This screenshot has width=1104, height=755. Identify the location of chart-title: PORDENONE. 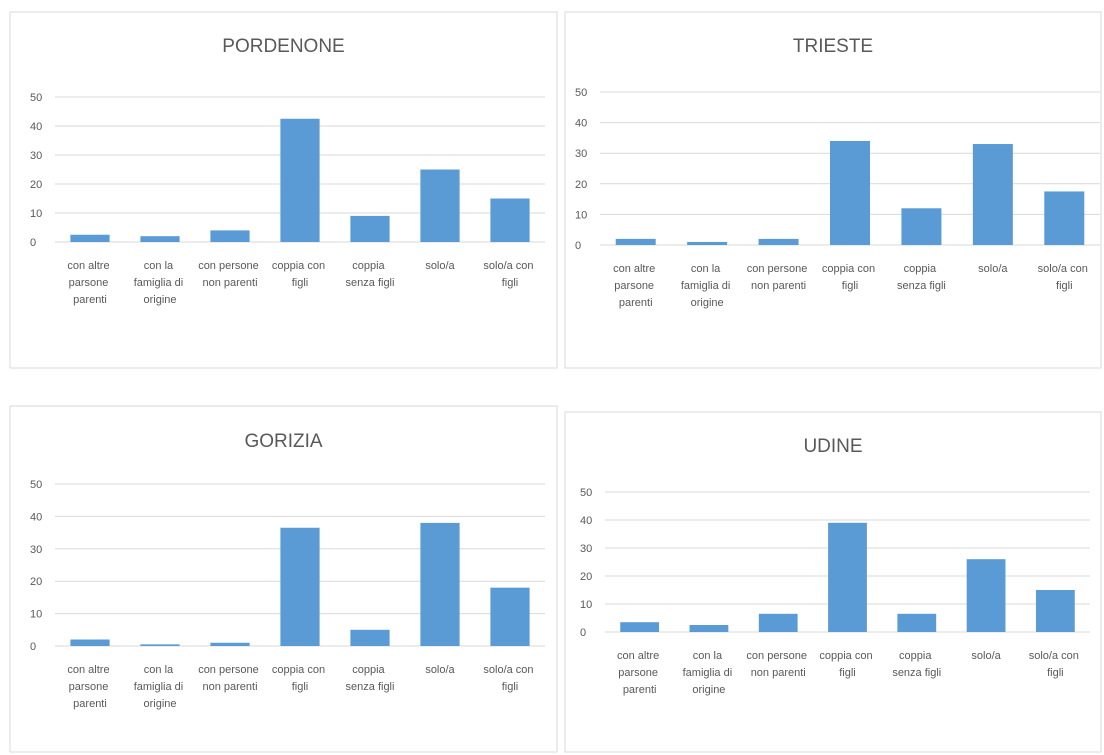
(283, 46).